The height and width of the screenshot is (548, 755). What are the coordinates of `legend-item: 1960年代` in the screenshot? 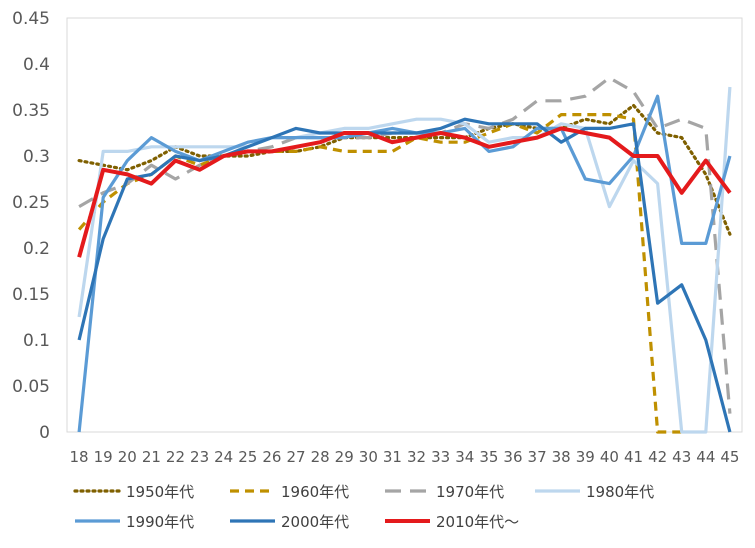 It's located at (289, 492).